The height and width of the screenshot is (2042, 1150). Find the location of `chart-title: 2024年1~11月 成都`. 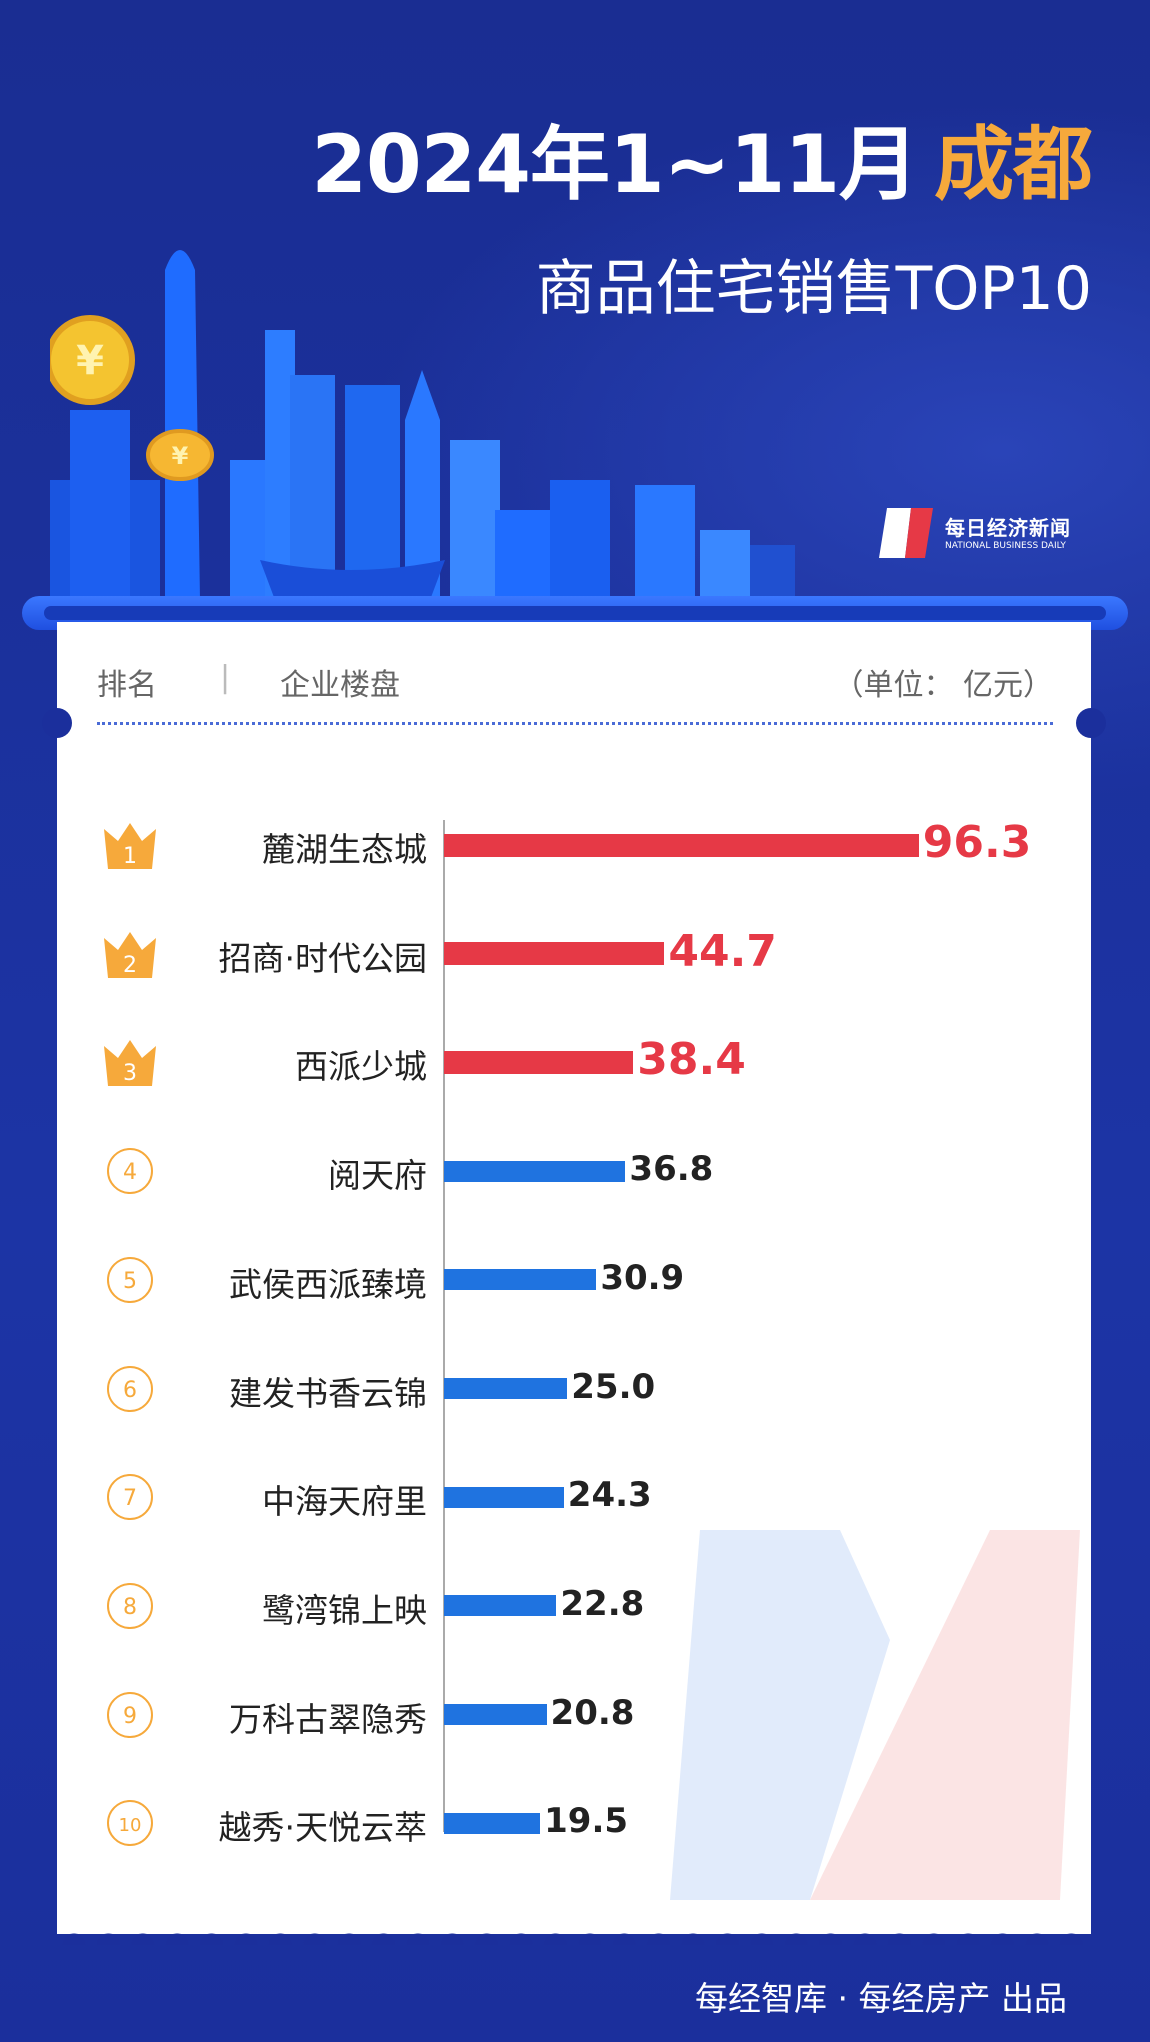

chart-title: 2024年1~11月 成都 is located at coordinates (702, 158).